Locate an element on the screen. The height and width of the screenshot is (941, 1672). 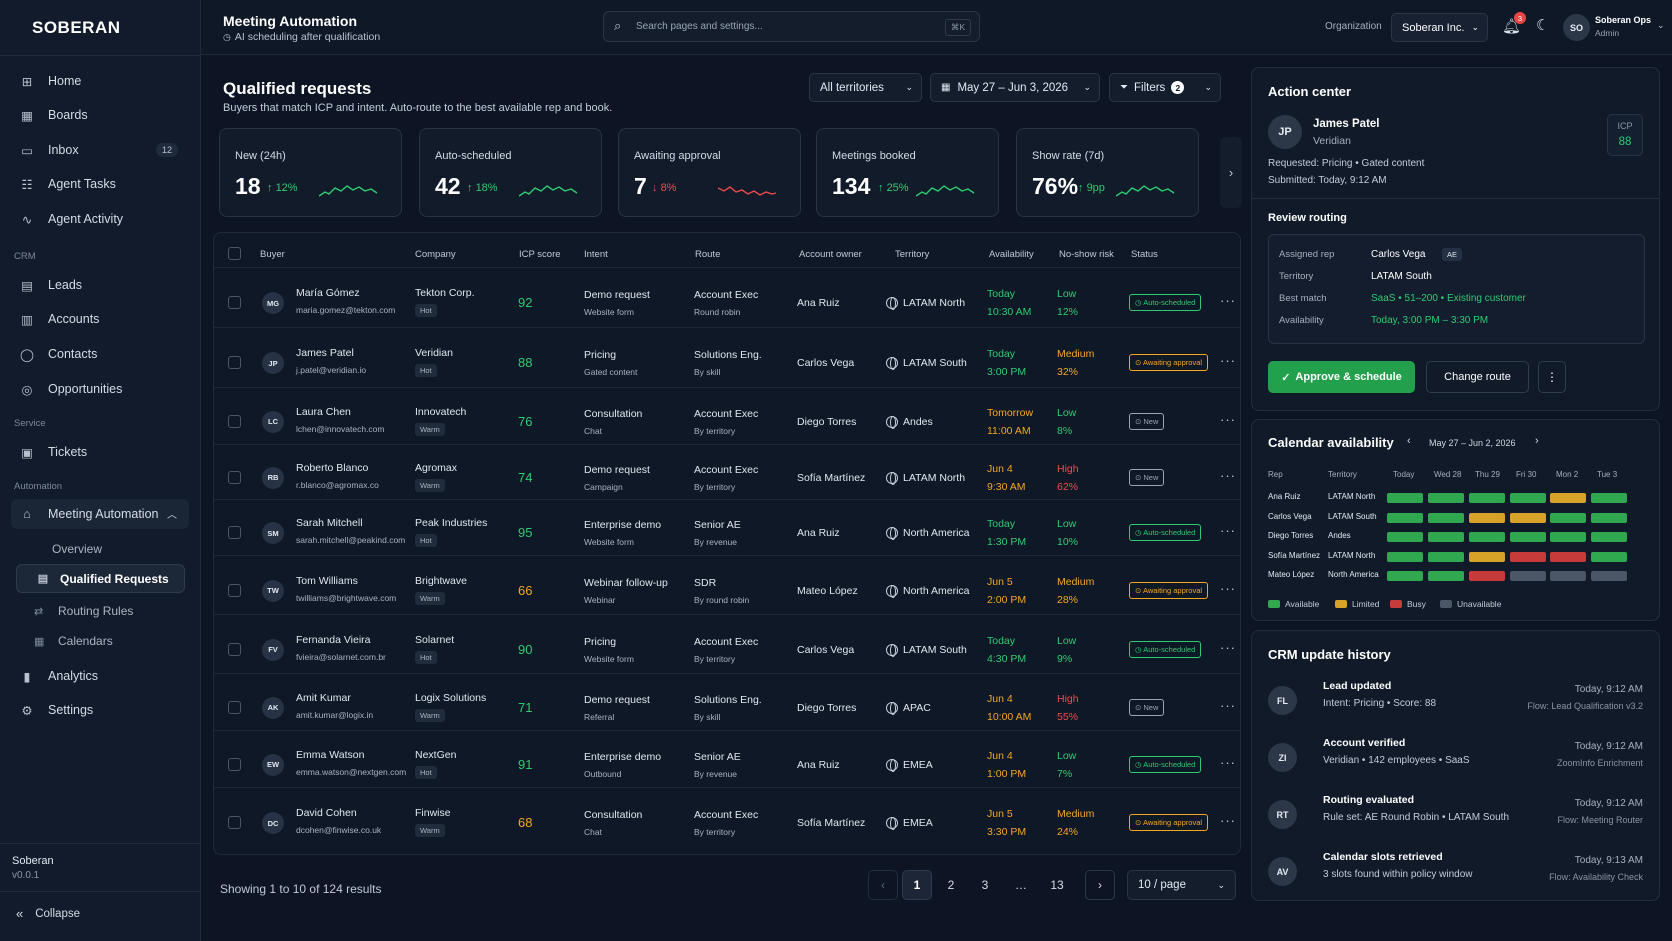
buyer-name: Laura Chen is located at coordinates (323, 411).